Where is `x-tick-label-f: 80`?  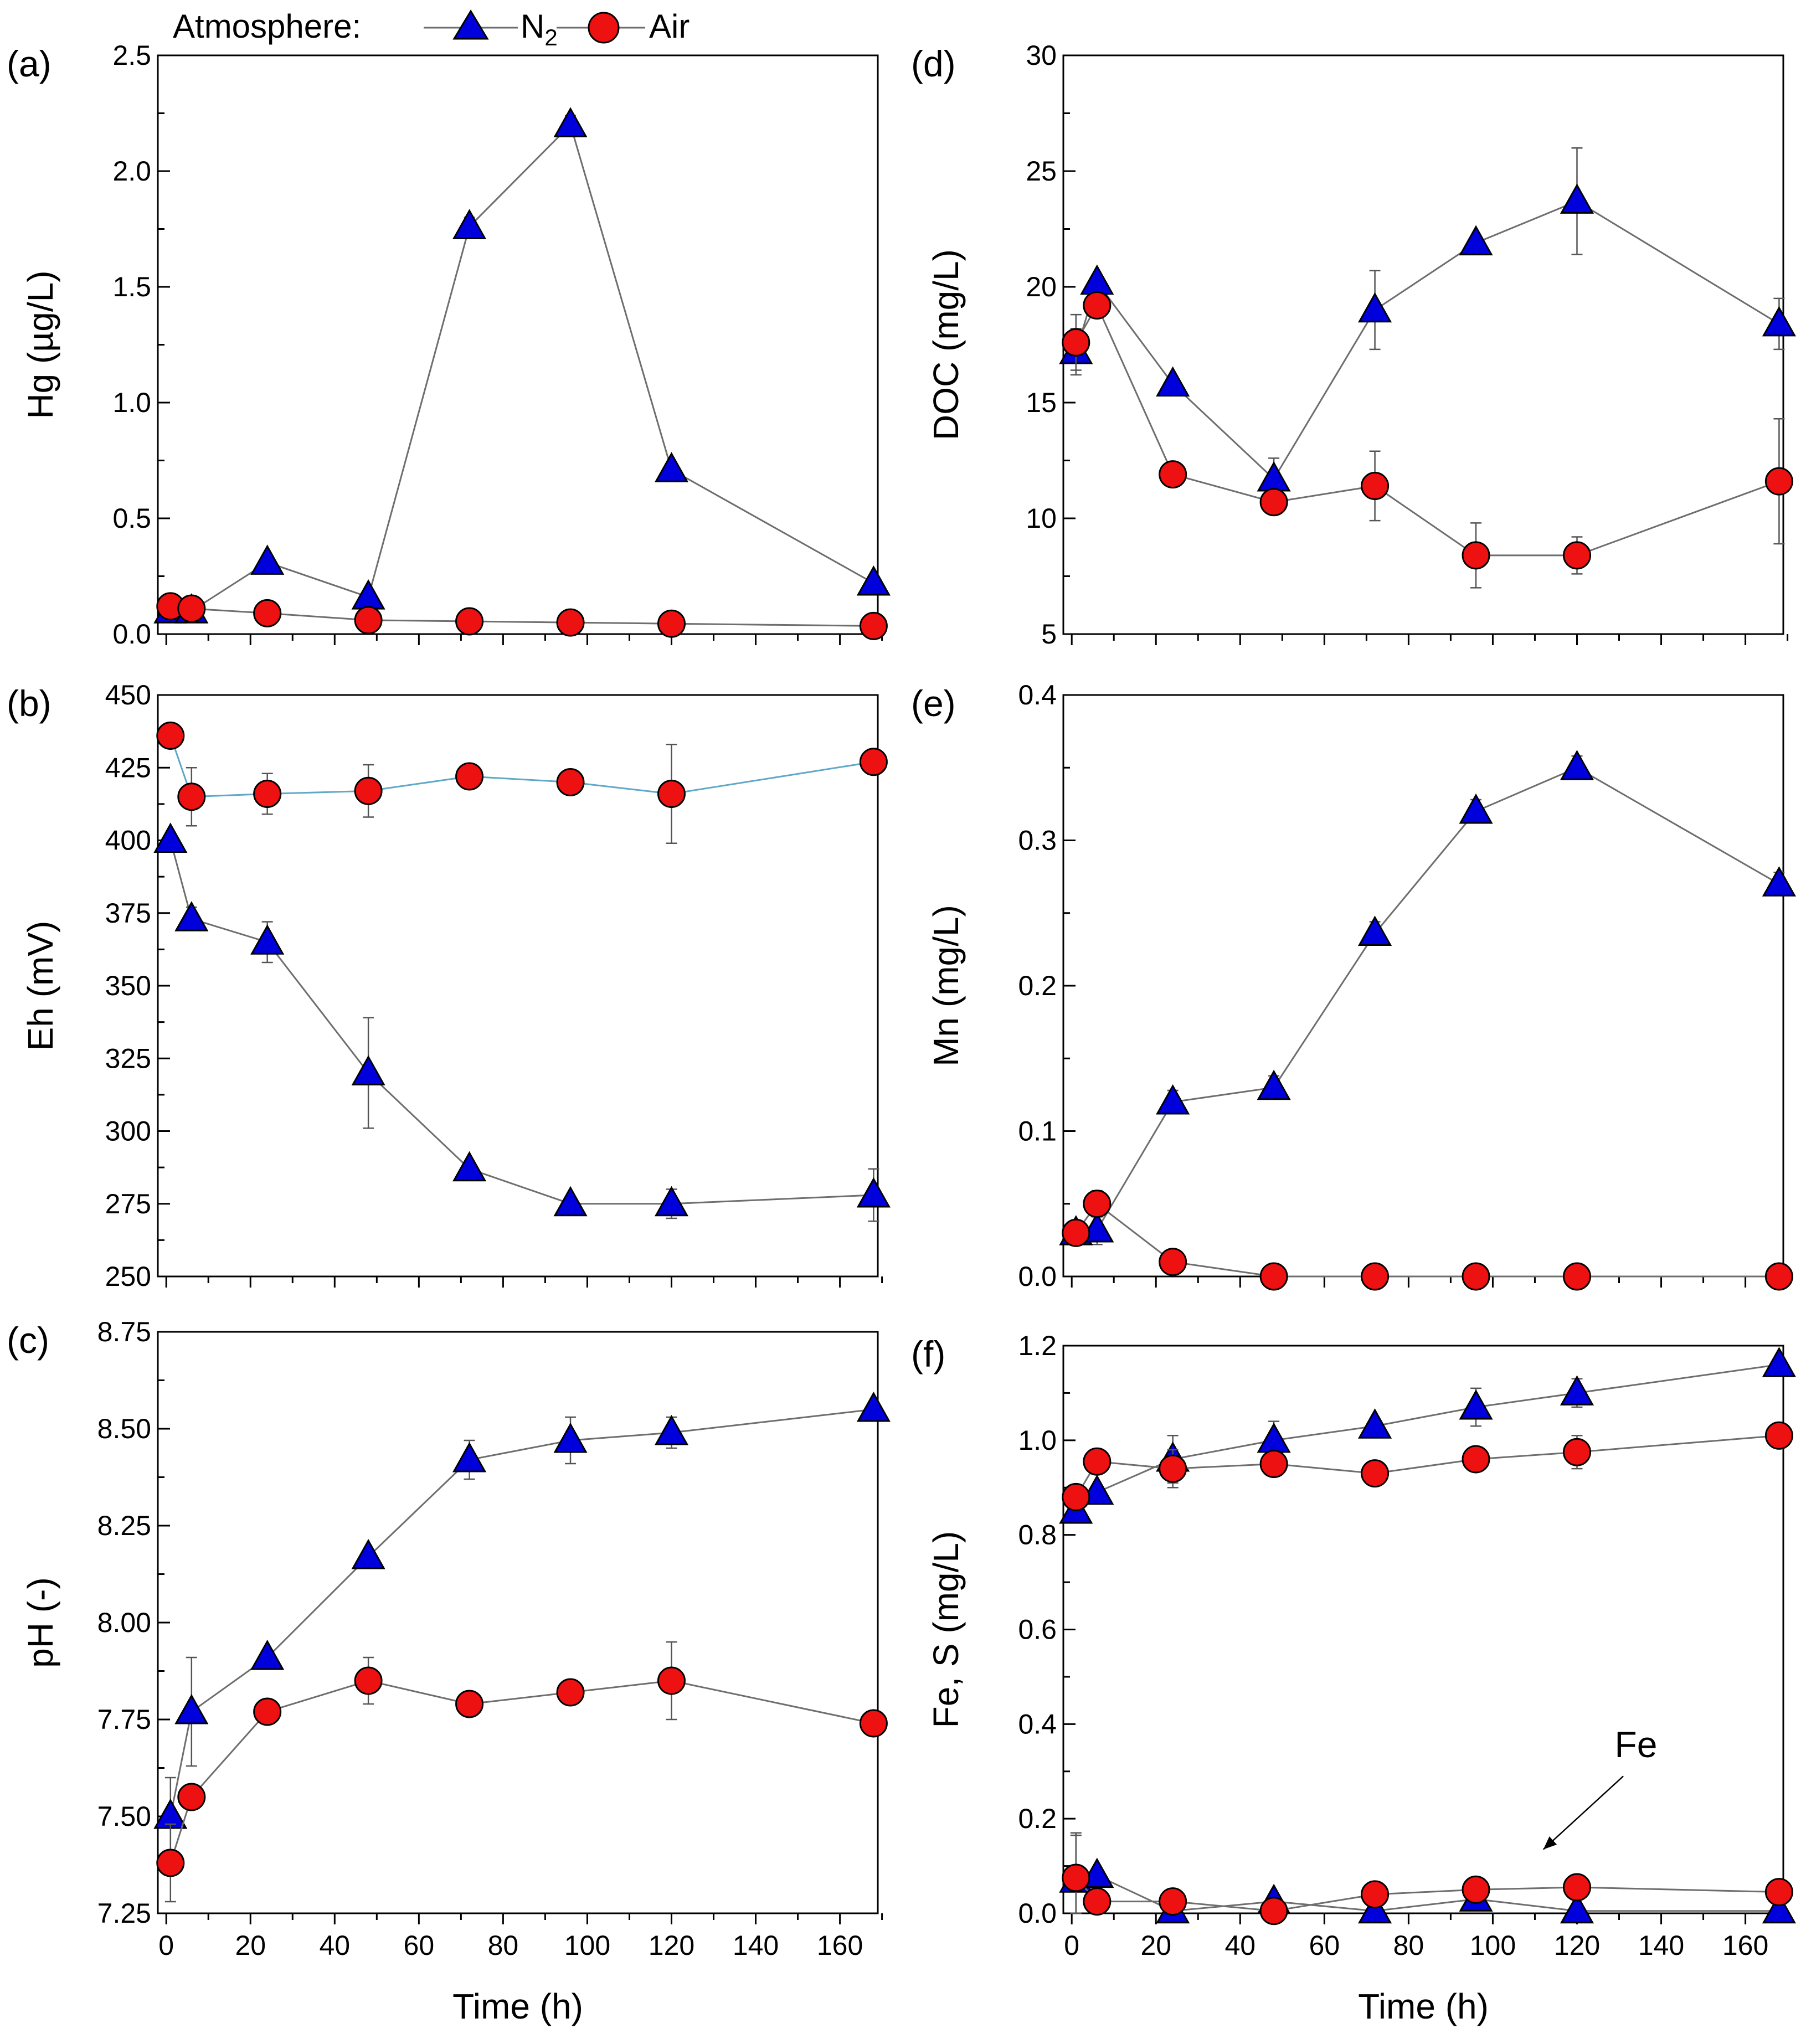 x-tick-label-f: 80 is located at coordinates (1408, 1945).